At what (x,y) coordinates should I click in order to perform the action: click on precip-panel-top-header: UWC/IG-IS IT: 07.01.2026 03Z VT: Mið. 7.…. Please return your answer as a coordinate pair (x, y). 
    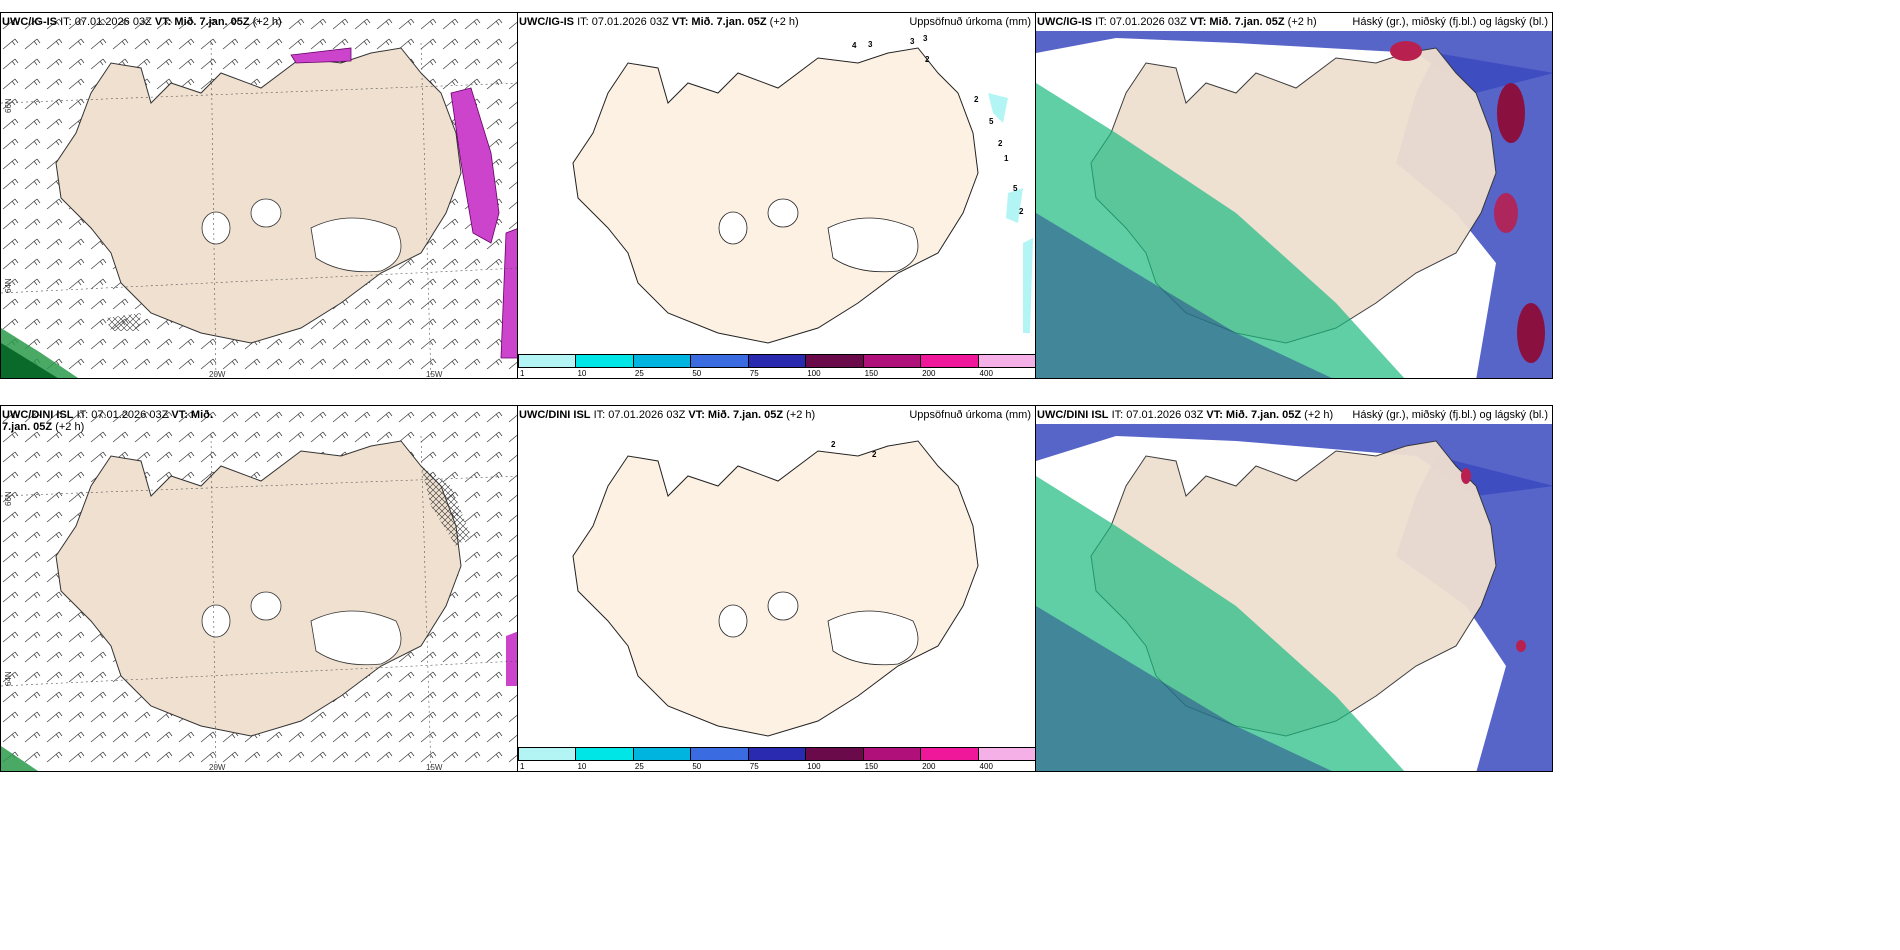
    Looking at the image, I should click on (659, 22).